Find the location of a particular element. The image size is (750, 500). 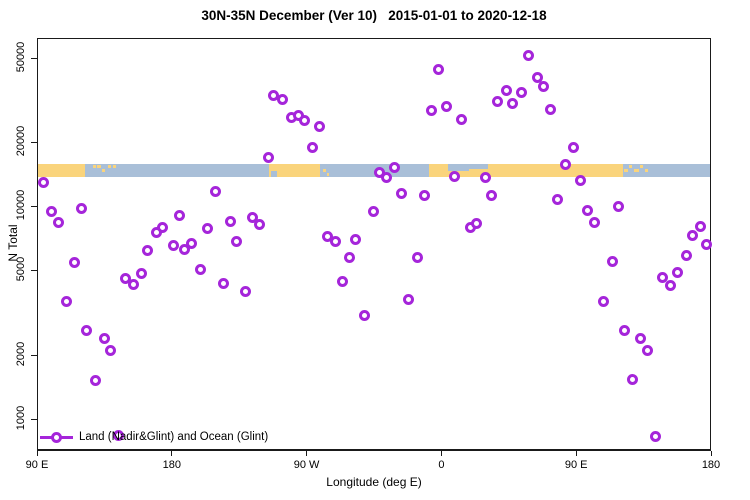

legend-line-marker is located at coordinates (56, 437).